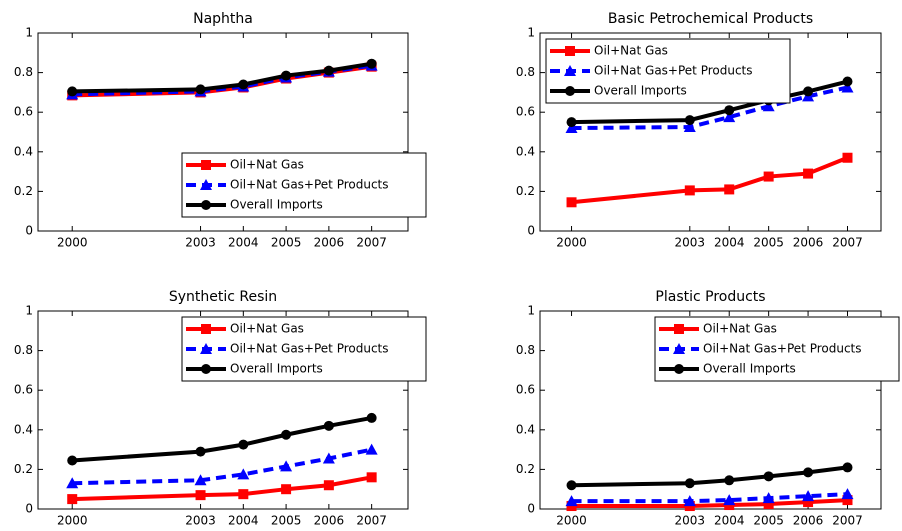  What do you see at coordinates (571, 243) in the screenshot?
I see `x-tick-label: 2000` at bounding box center [571, 243].